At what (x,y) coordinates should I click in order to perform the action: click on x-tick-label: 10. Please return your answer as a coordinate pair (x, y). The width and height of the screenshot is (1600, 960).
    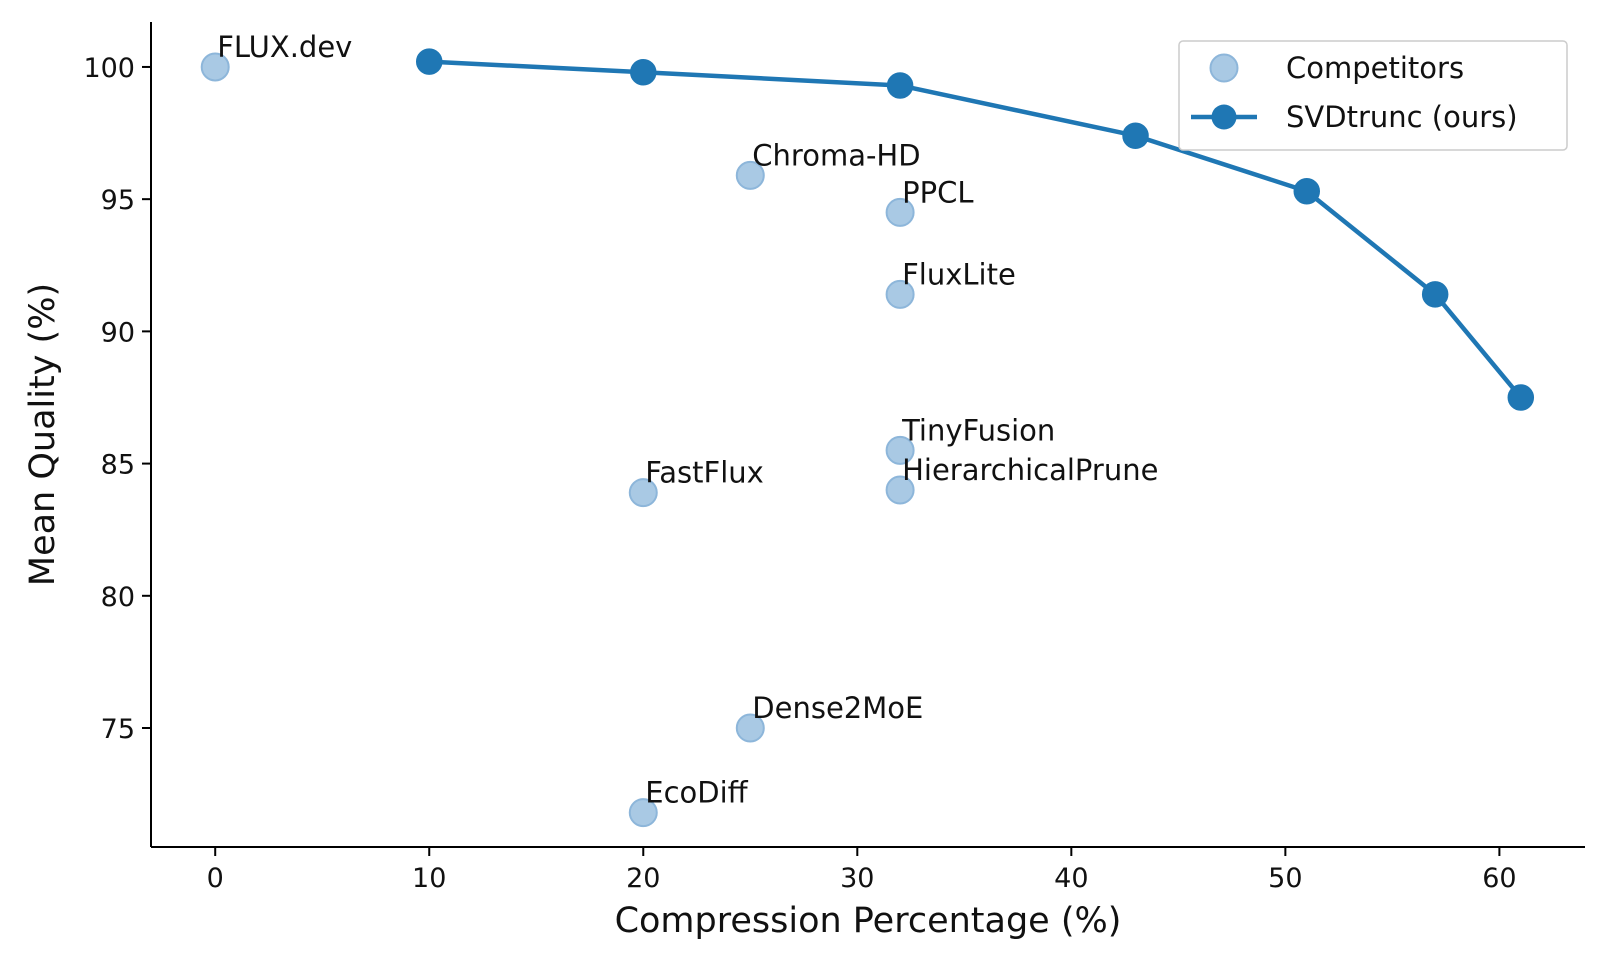
    Looking at the image, I should click on (429, 878).